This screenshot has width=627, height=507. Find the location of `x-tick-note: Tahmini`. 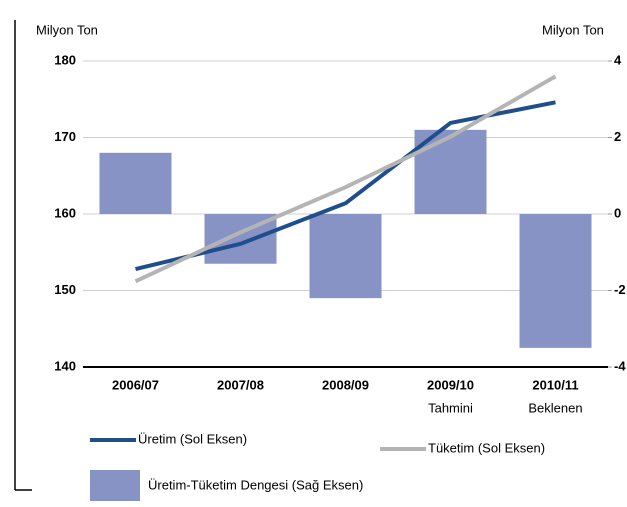

x-tick-note: Tahmini is located at coordinates (450, 407).